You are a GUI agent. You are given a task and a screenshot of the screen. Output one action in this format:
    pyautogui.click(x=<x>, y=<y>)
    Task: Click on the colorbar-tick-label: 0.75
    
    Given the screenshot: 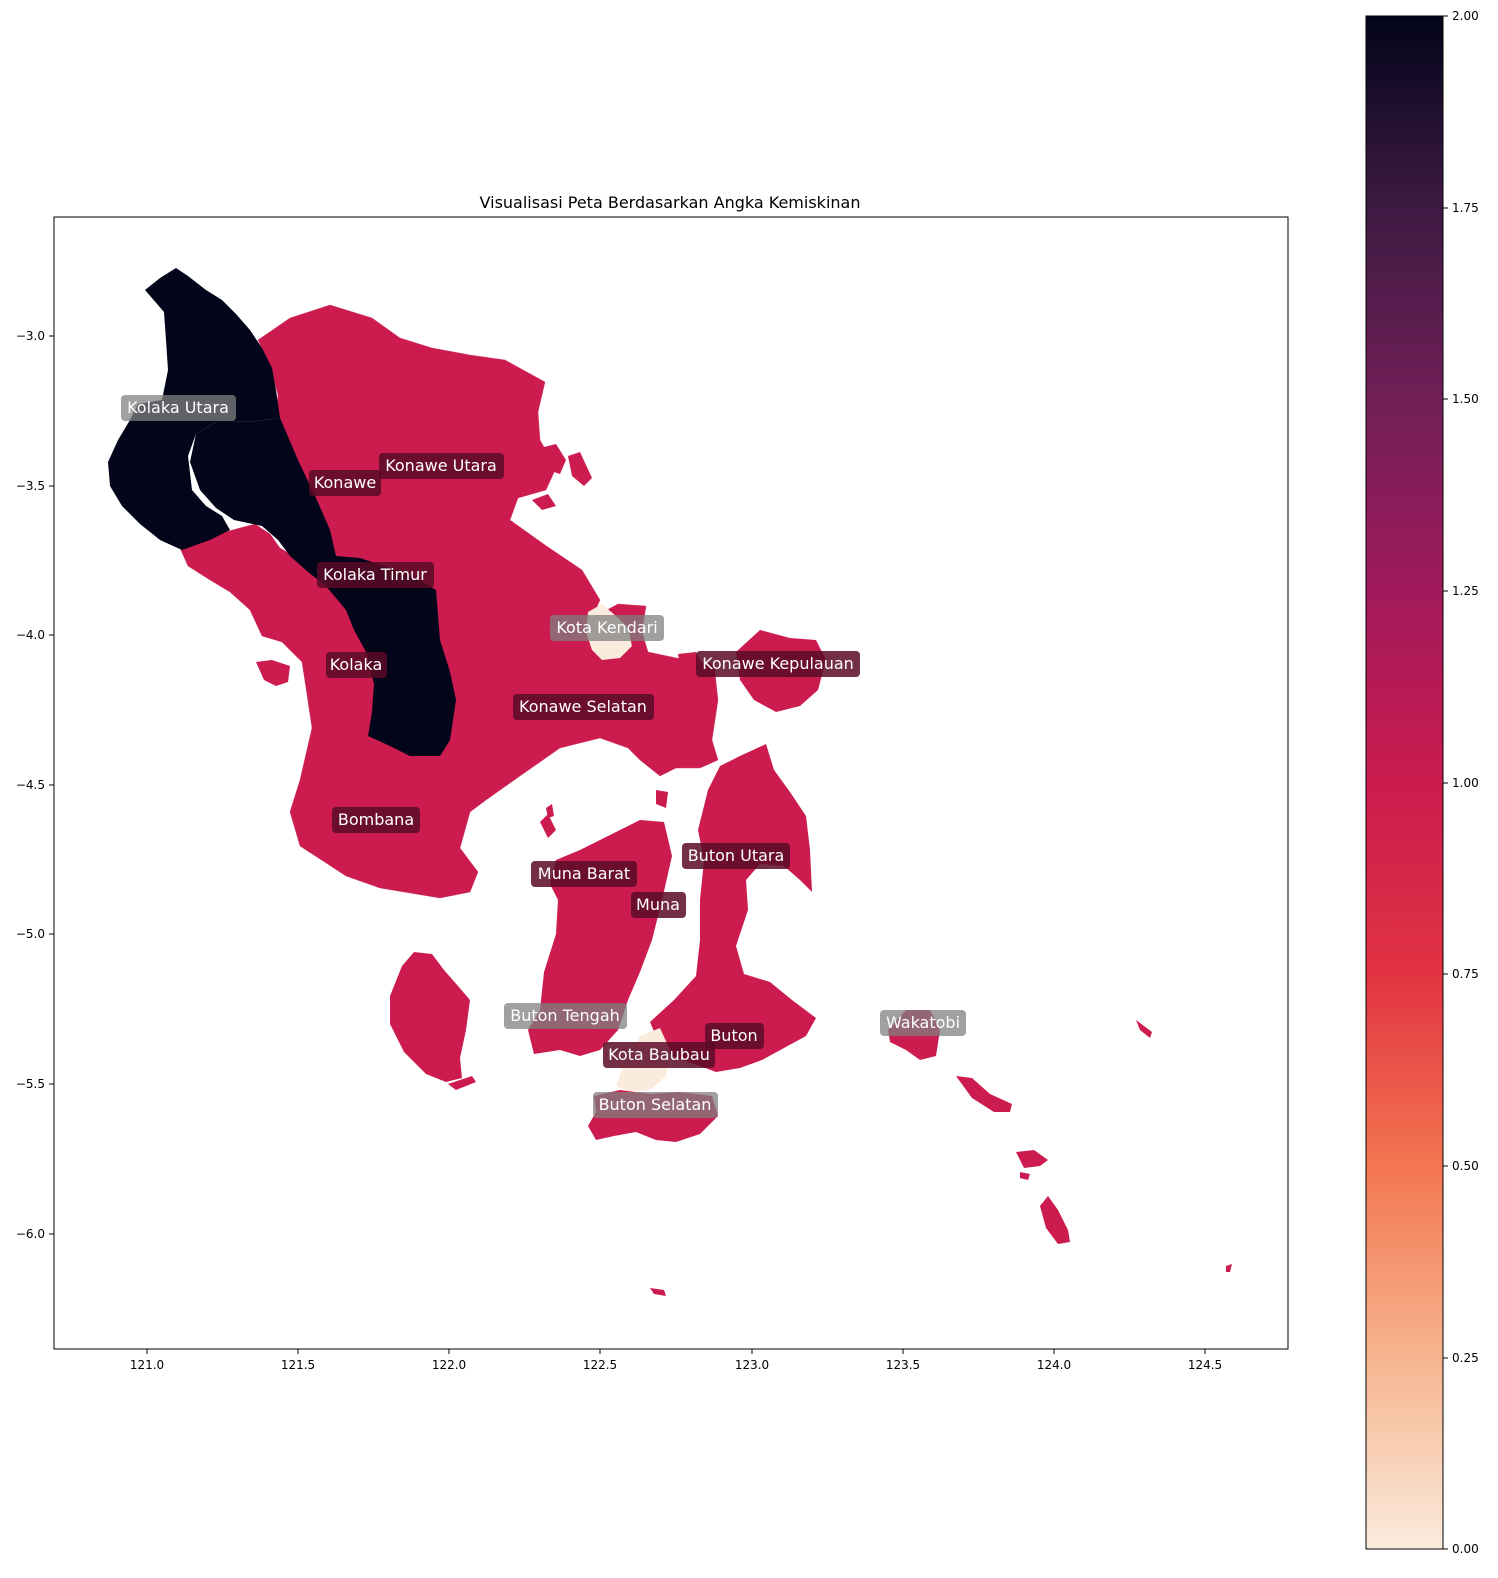 What is the action you would take?
    pyautogui.click(x=1465, y=974)
    